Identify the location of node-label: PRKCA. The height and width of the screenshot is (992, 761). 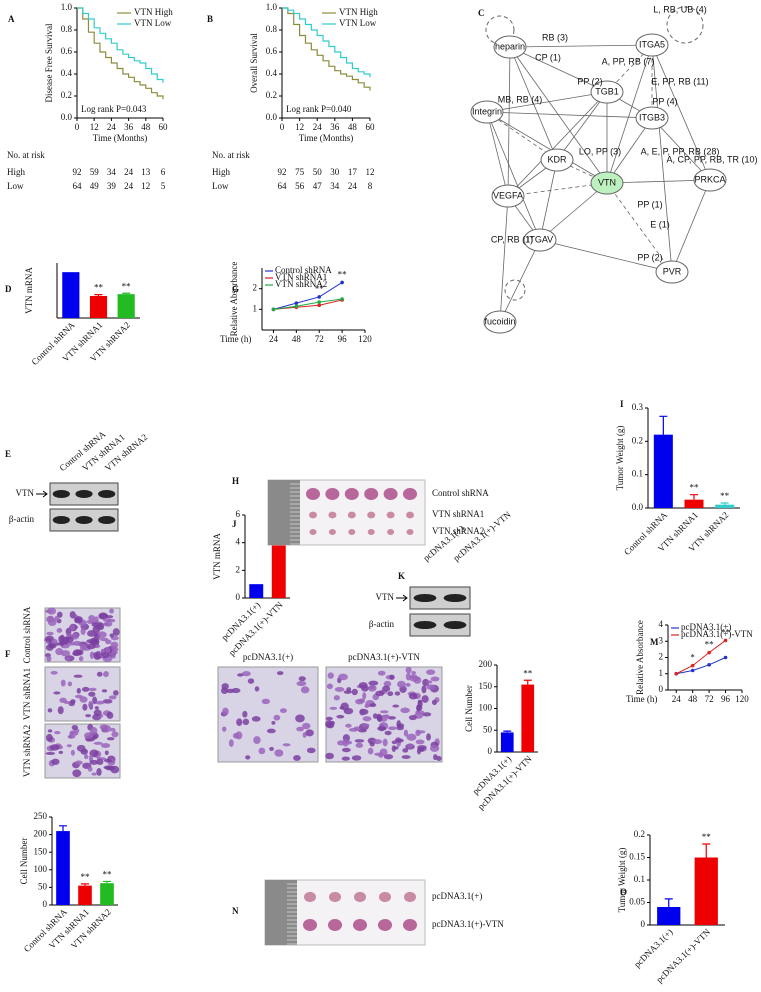
(709, 179).